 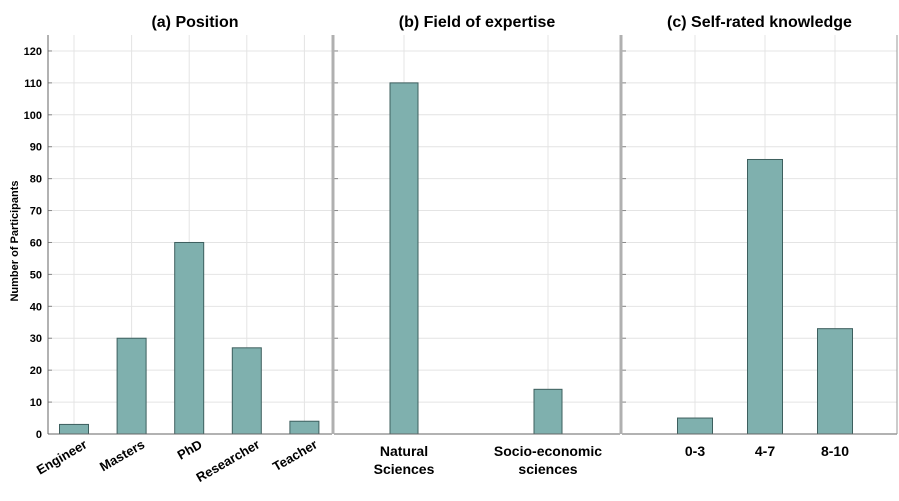 What do you see at coordinates (122, 456) in the screenshot?
I see `x-tick-label: Masters` at bounding box center [122, 456].